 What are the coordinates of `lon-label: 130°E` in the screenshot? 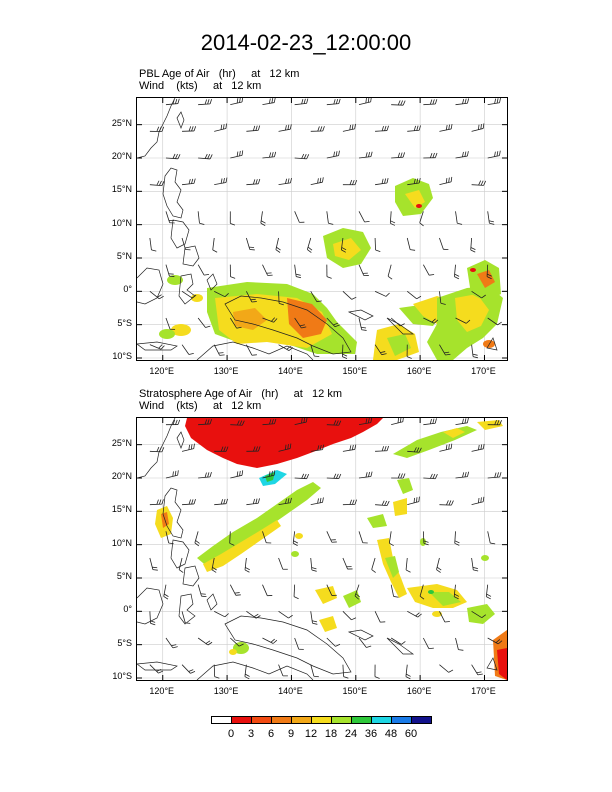 It's located at (226, 691).